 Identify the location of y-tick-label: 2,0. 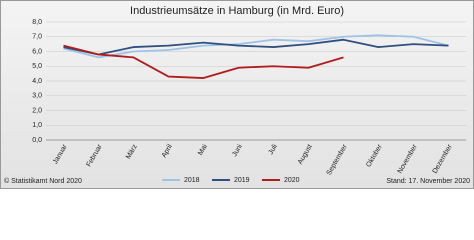
(37, 110).